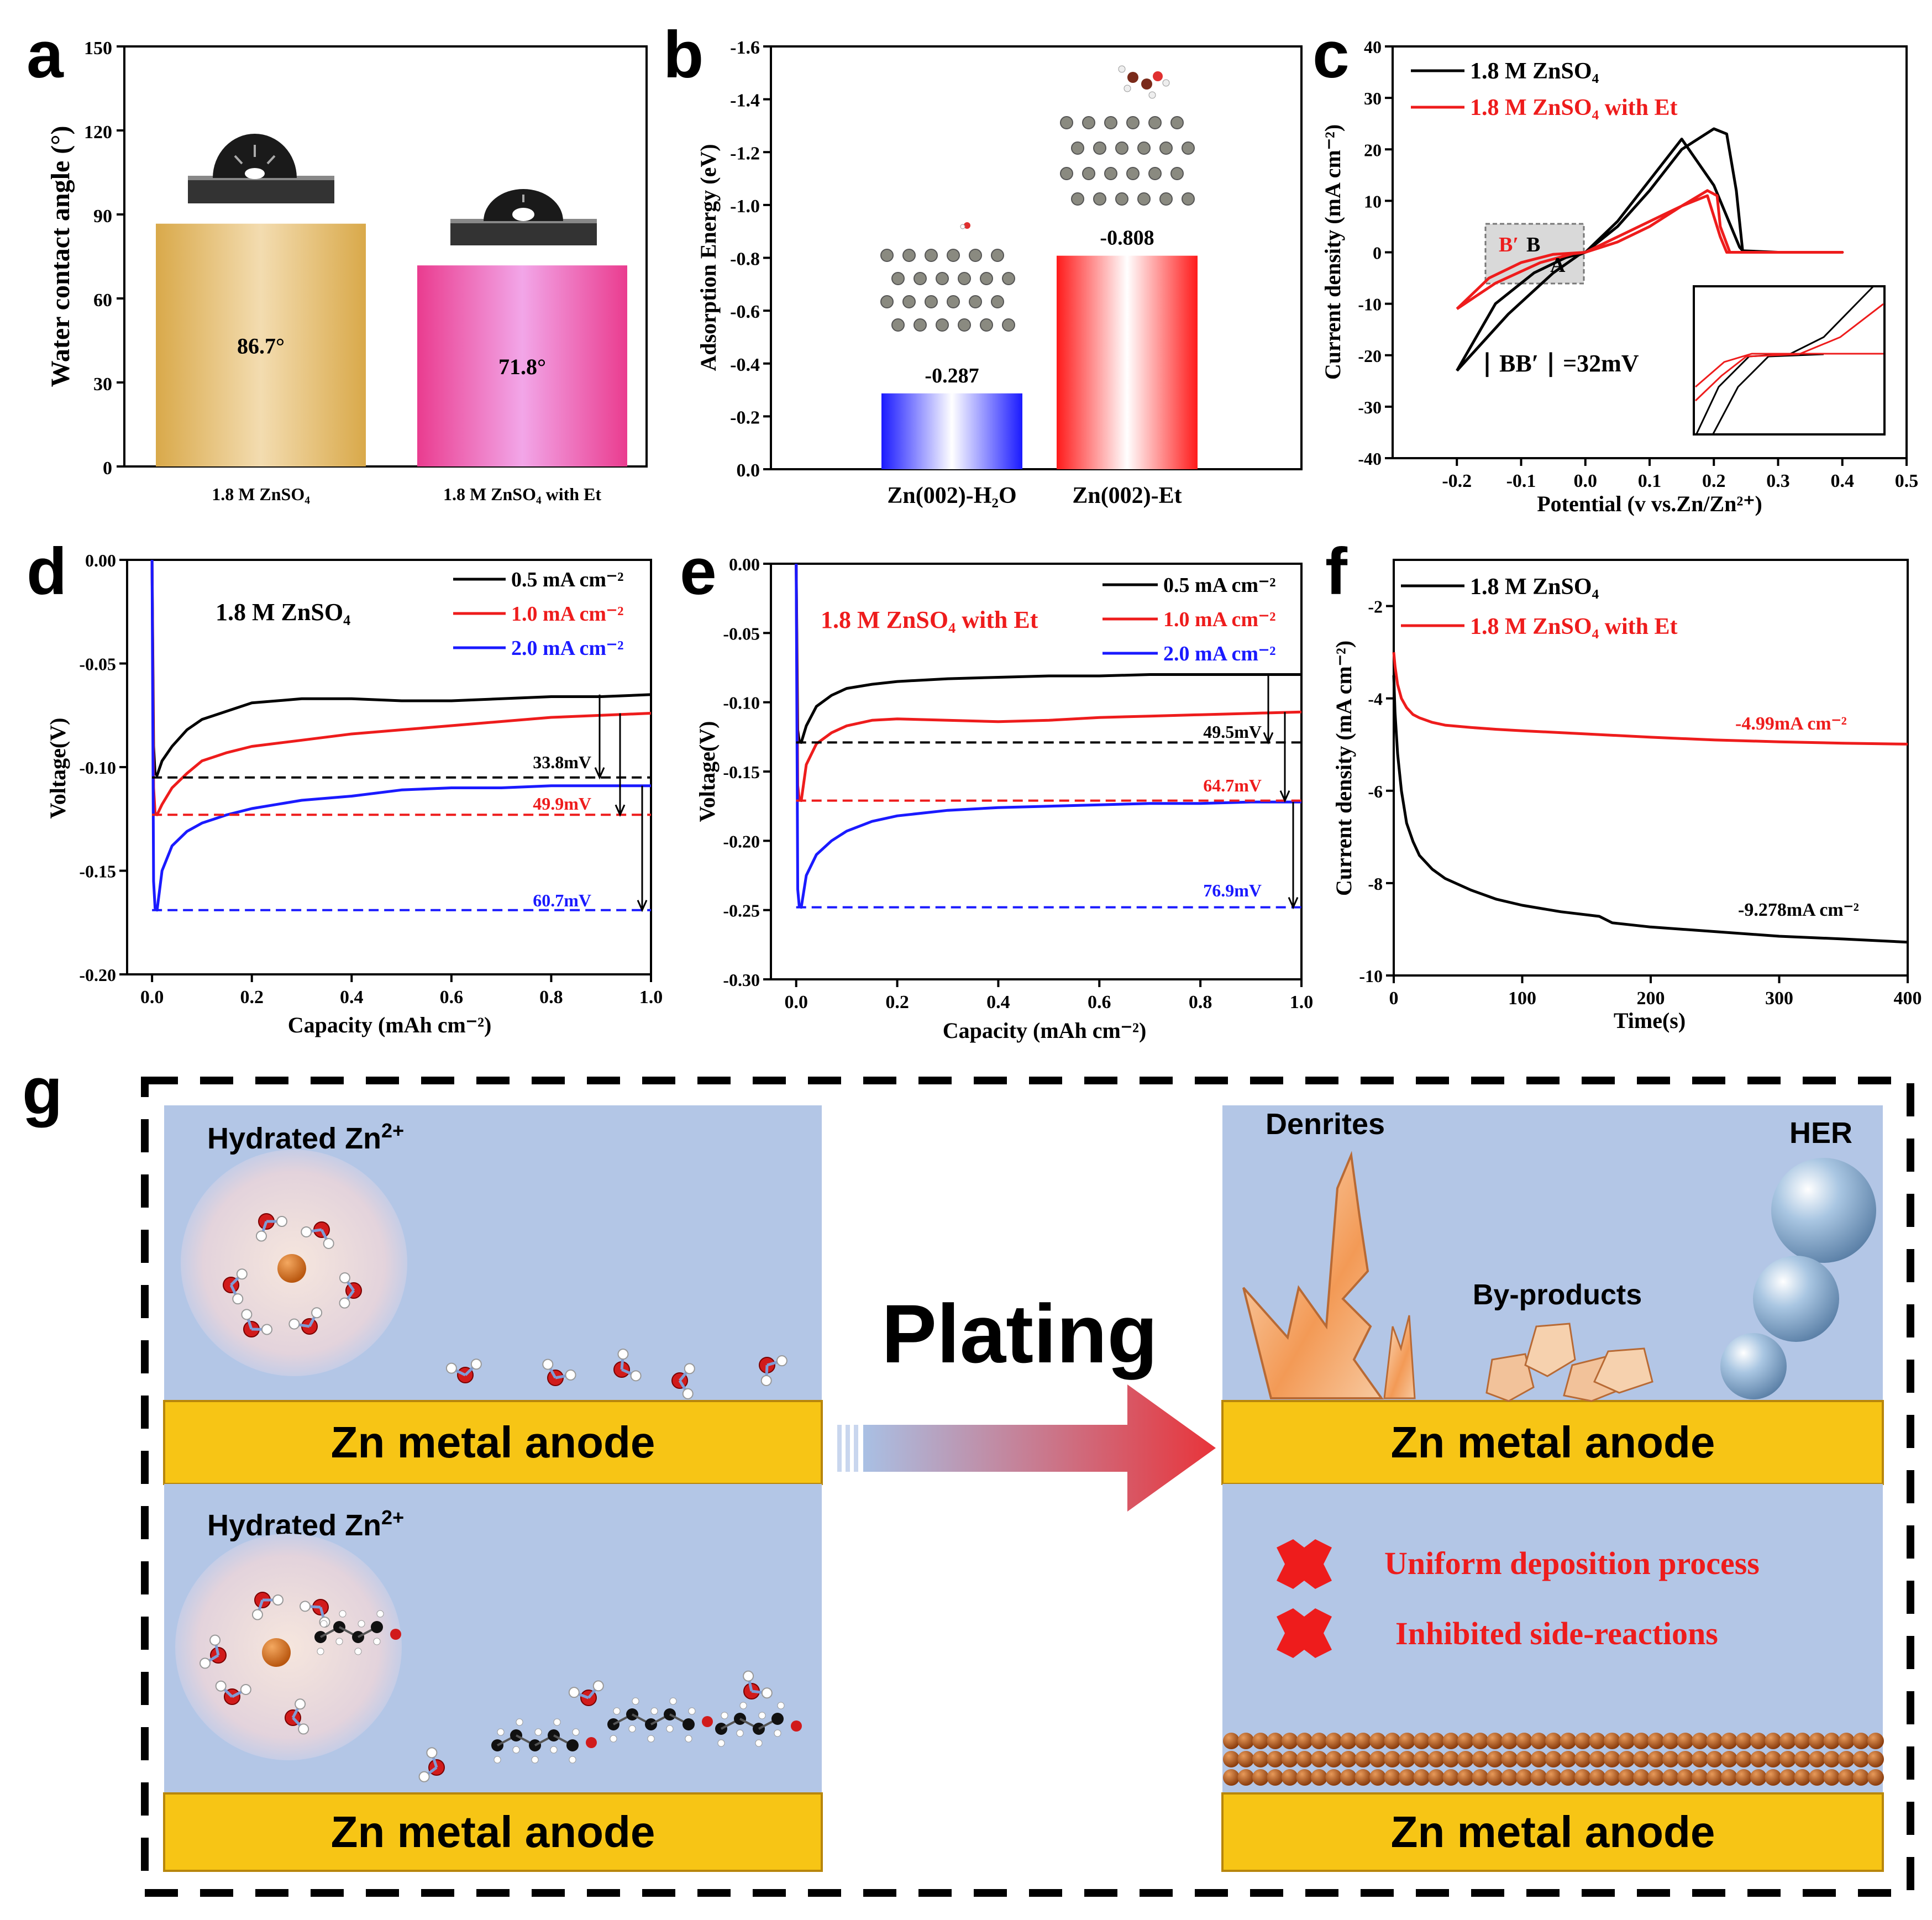 The image size is (1932, 1920). I want to click on panel-e-legend-label: 1.0 mA cm⁻², so click(1219, 619).